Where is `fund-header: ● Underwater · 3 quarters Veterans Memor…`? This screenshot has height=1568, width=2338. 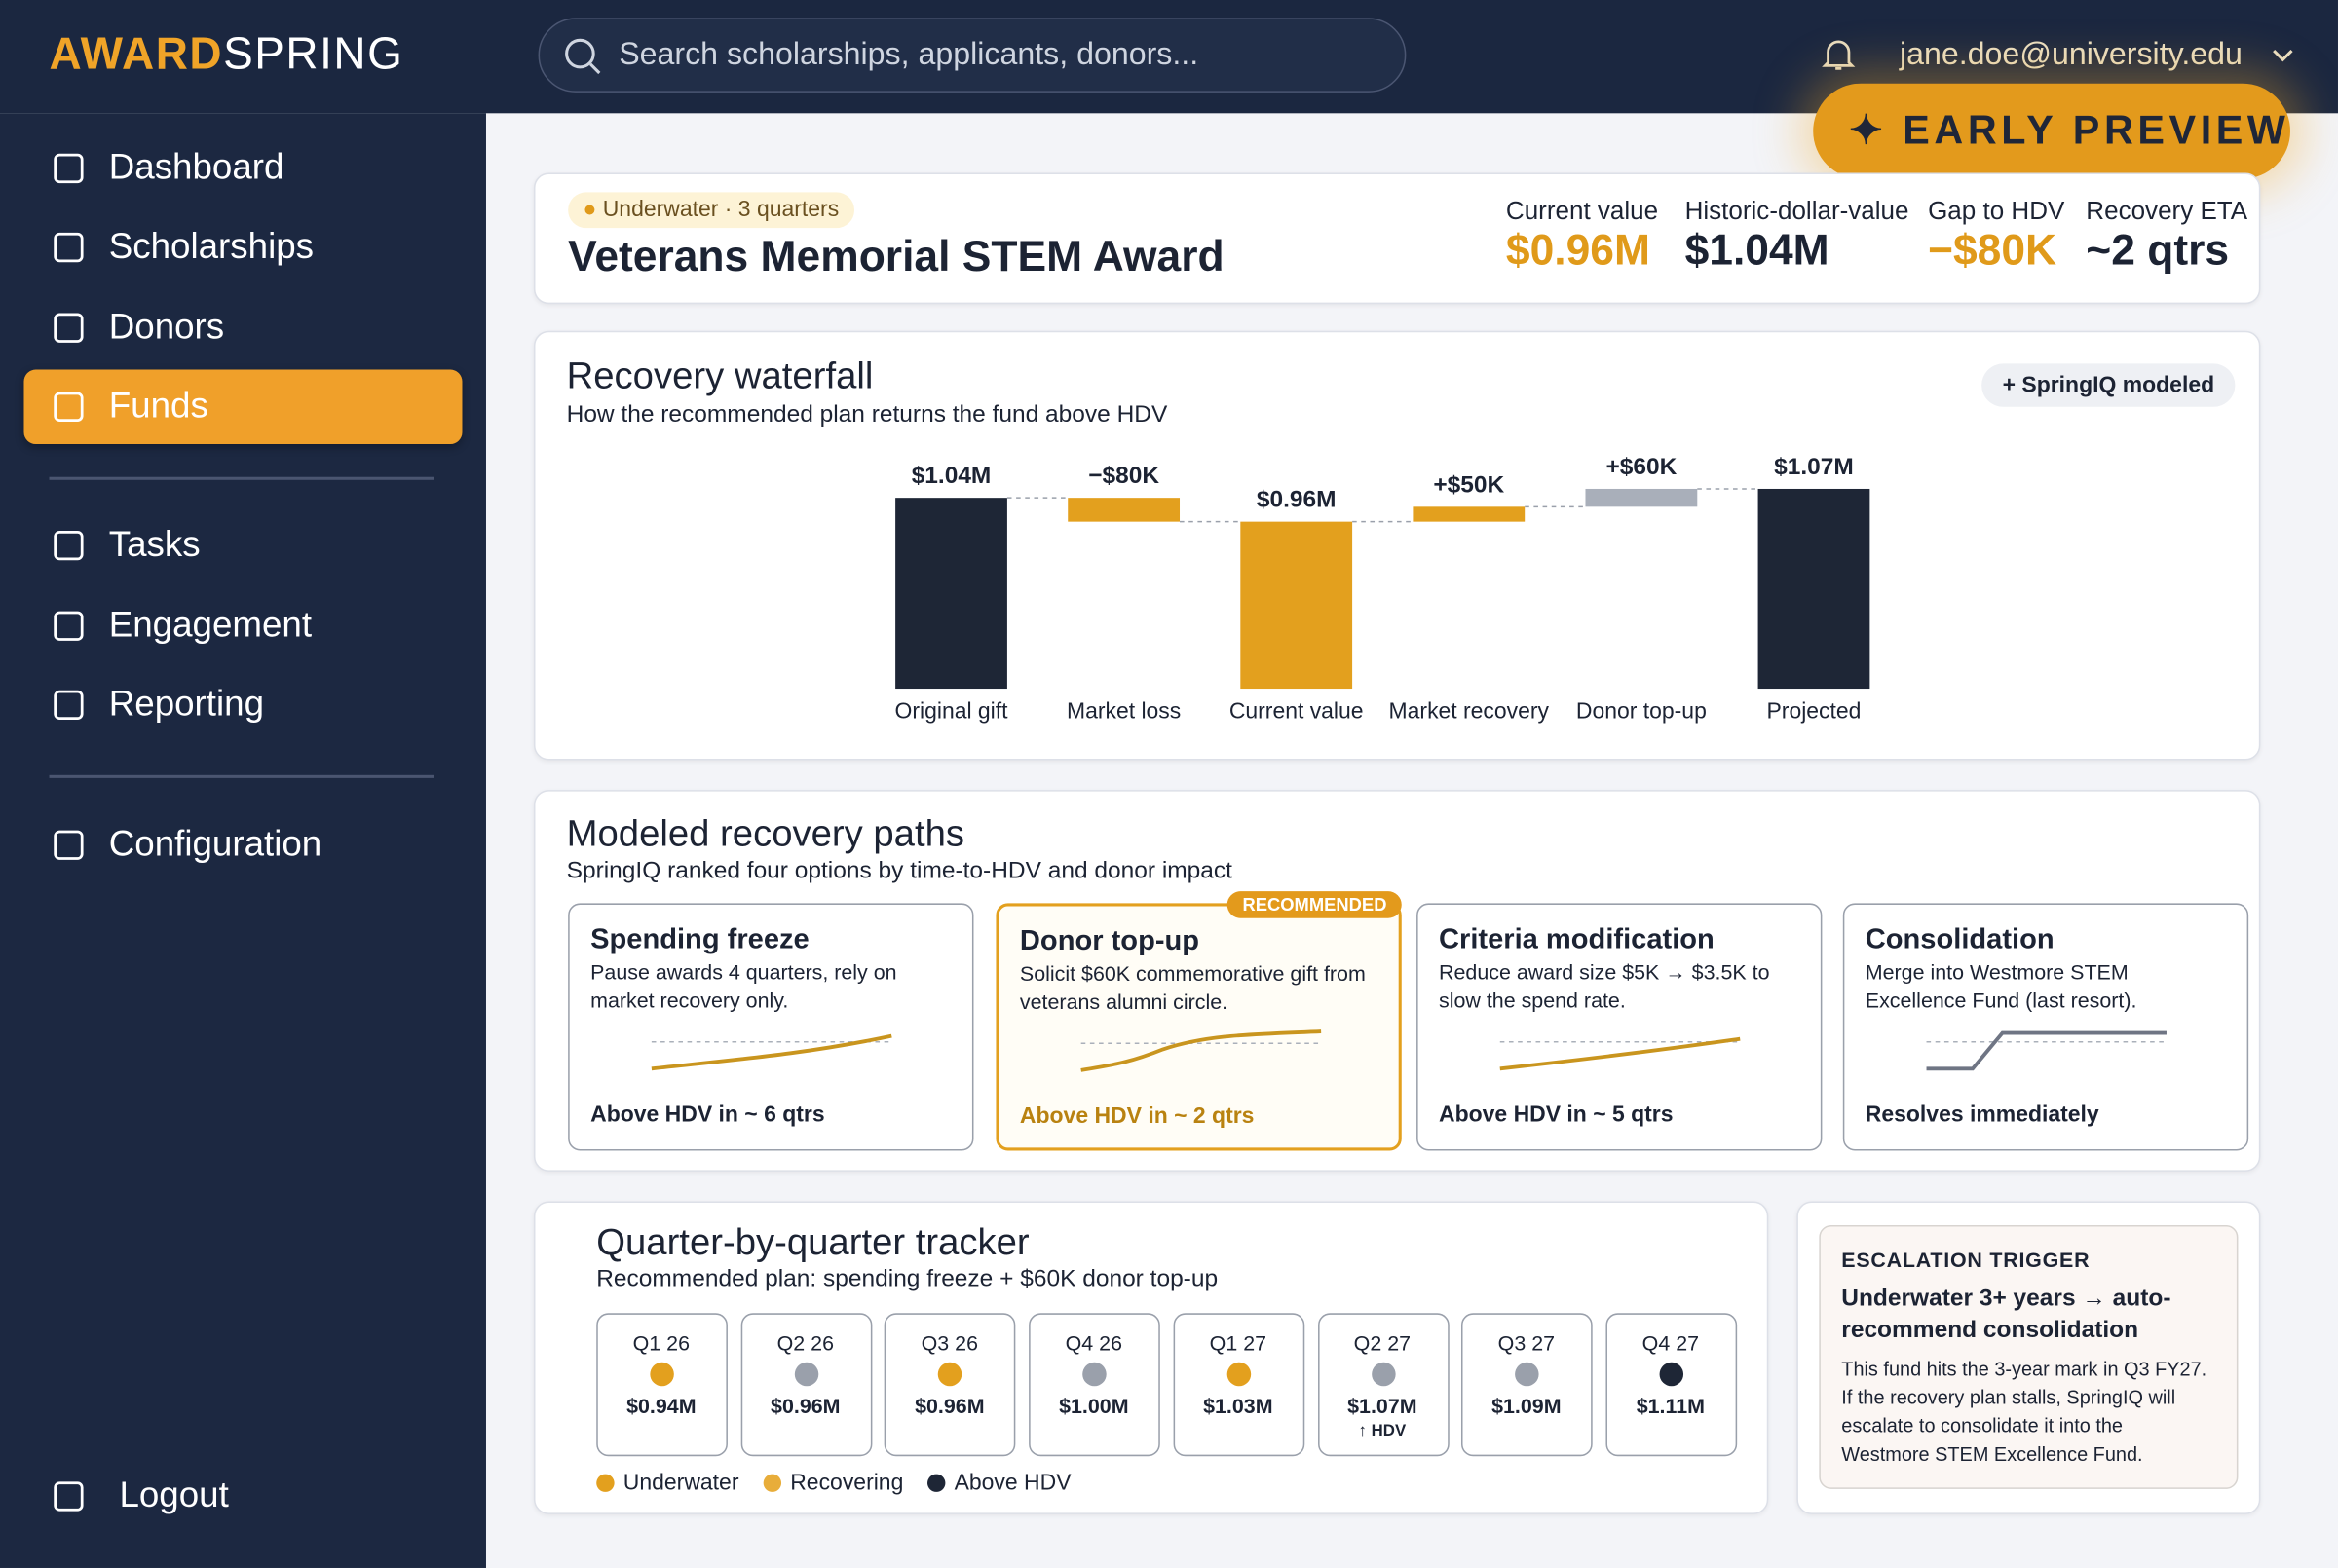 fund-header: ● Underwater · 3 quarters Veterans Memor… is located at coordinates (1397, 238).